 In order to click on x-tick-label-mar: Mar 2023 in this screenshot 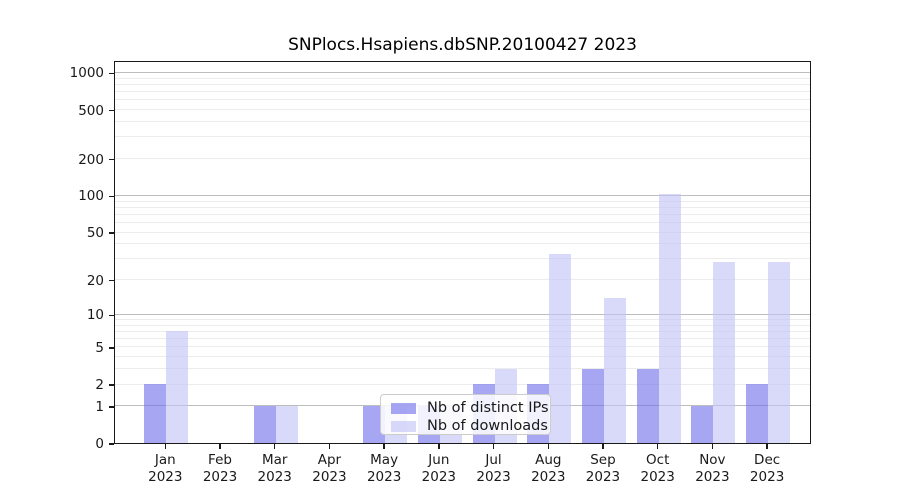, I will do `click(275, 468)`.